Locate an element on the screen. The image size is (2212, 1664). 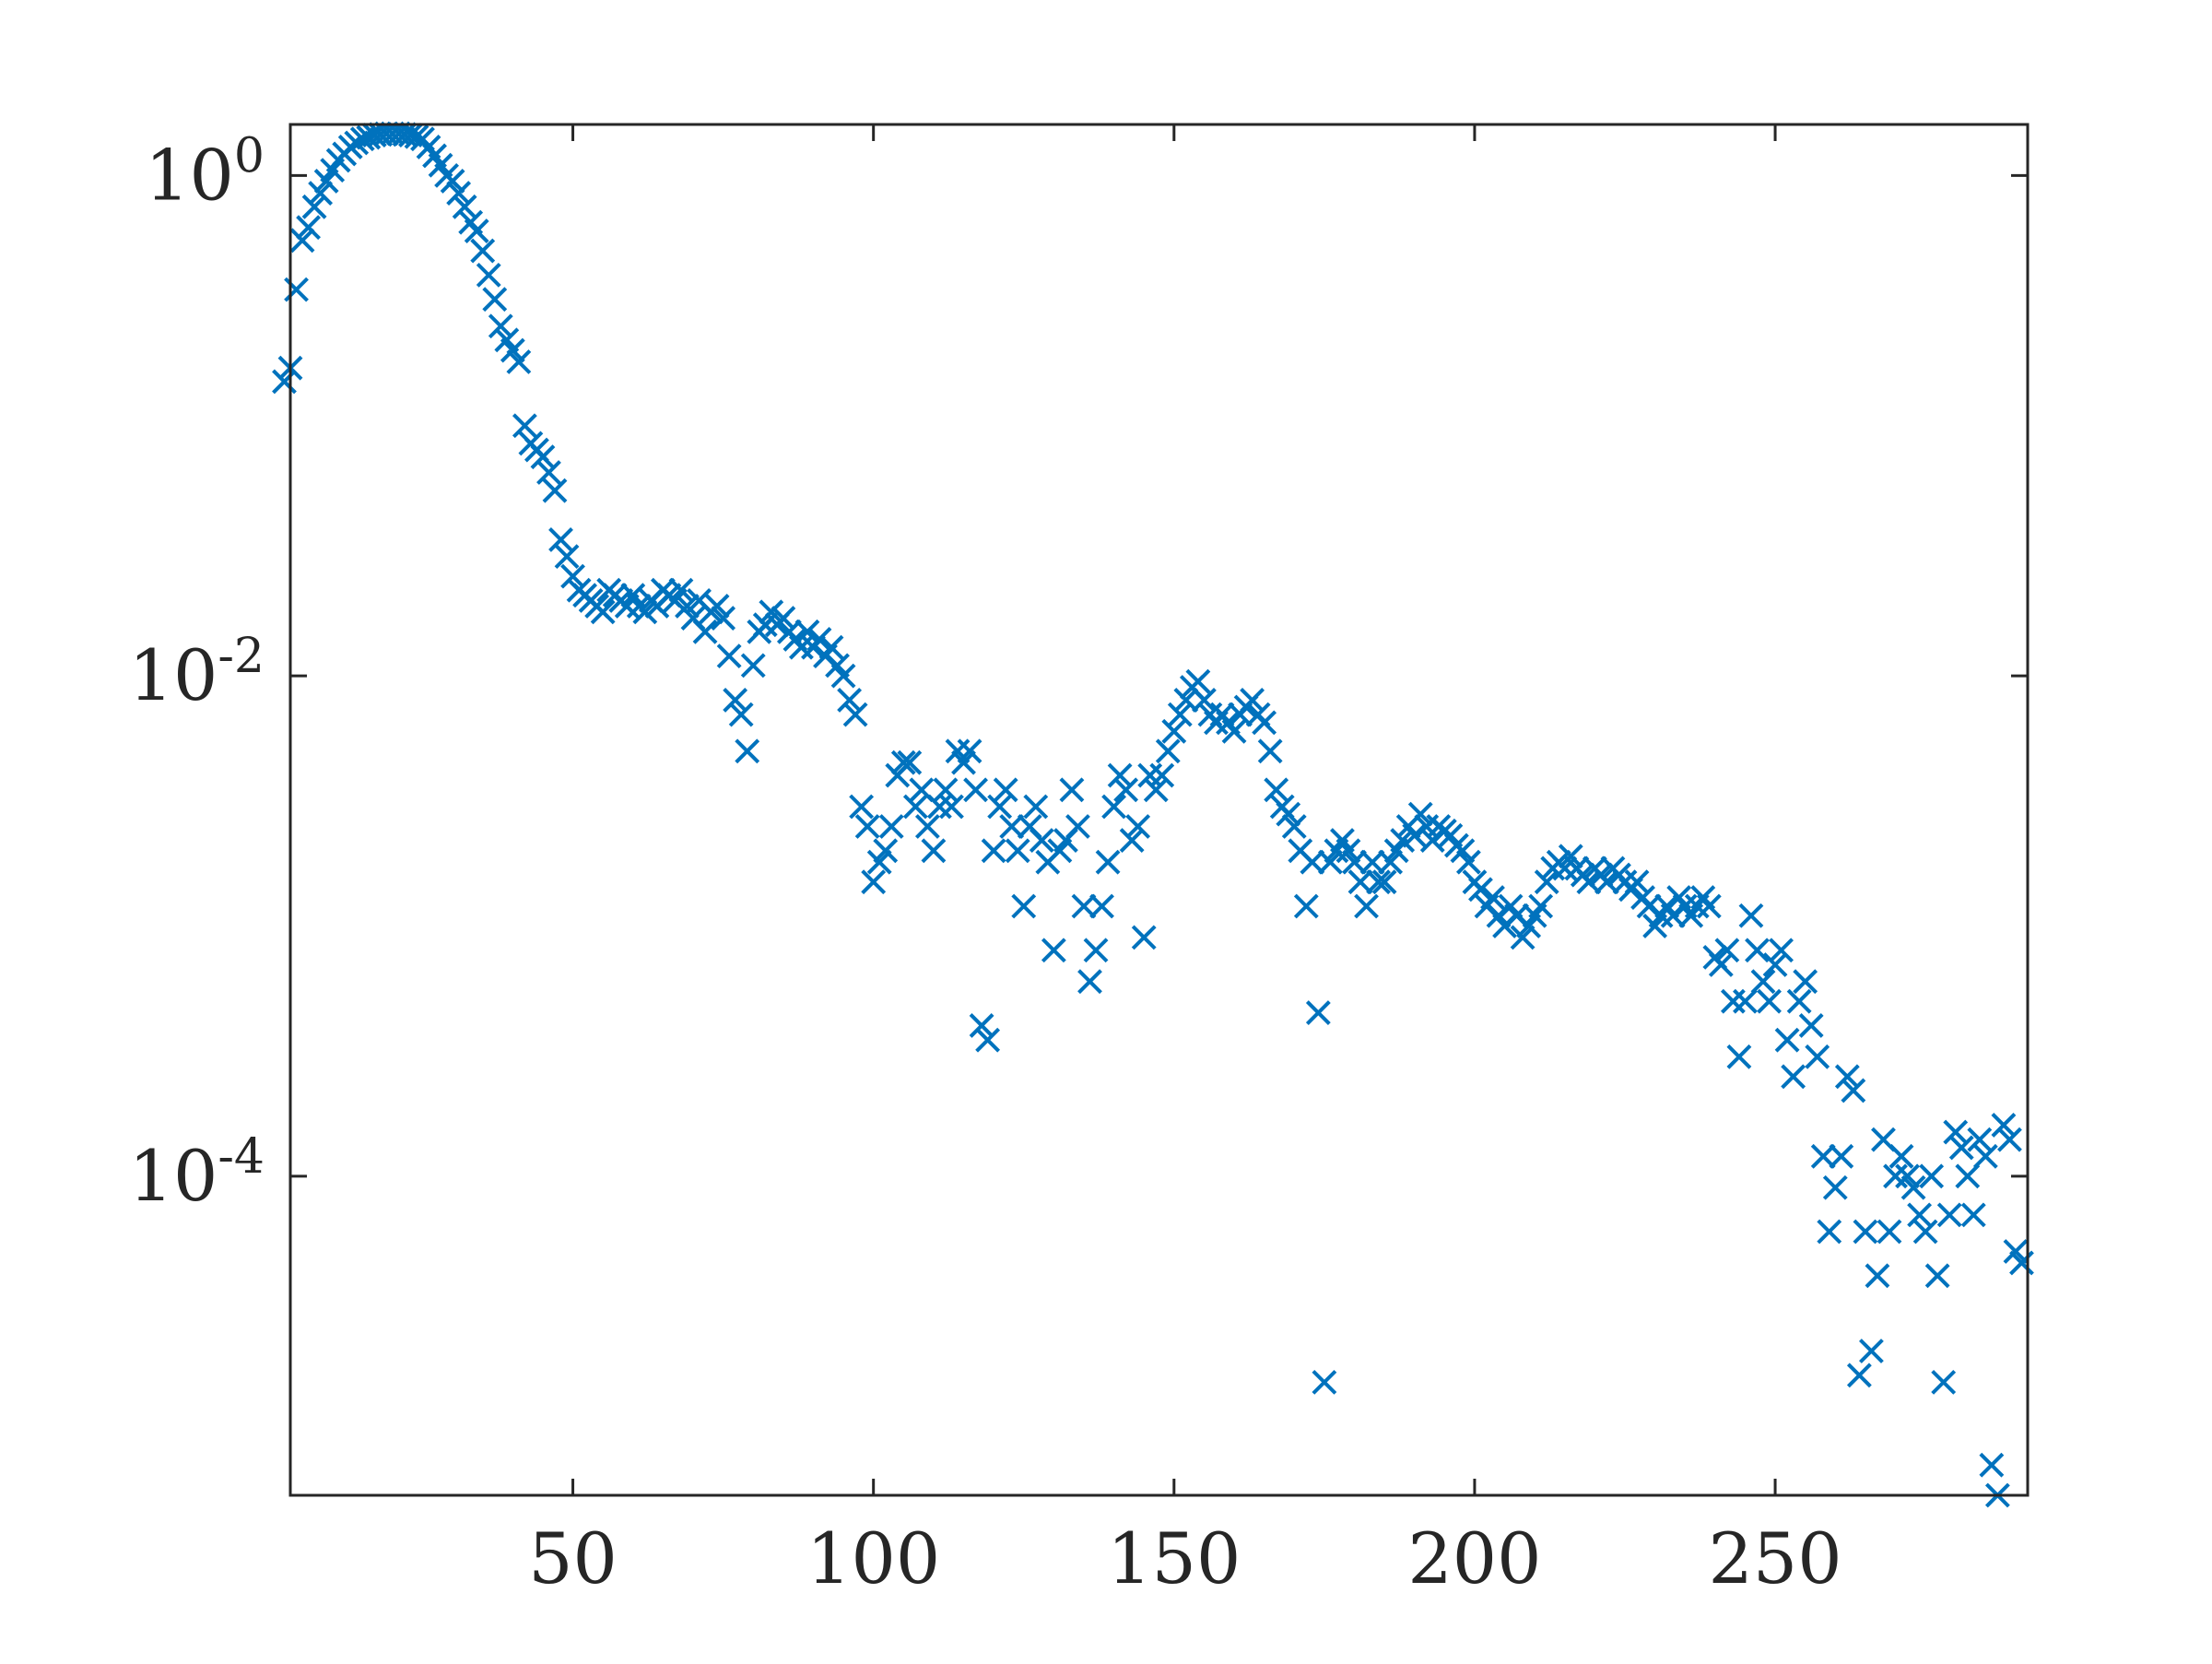
x-tick-label: 100 is located at coordinates (873, 1558).